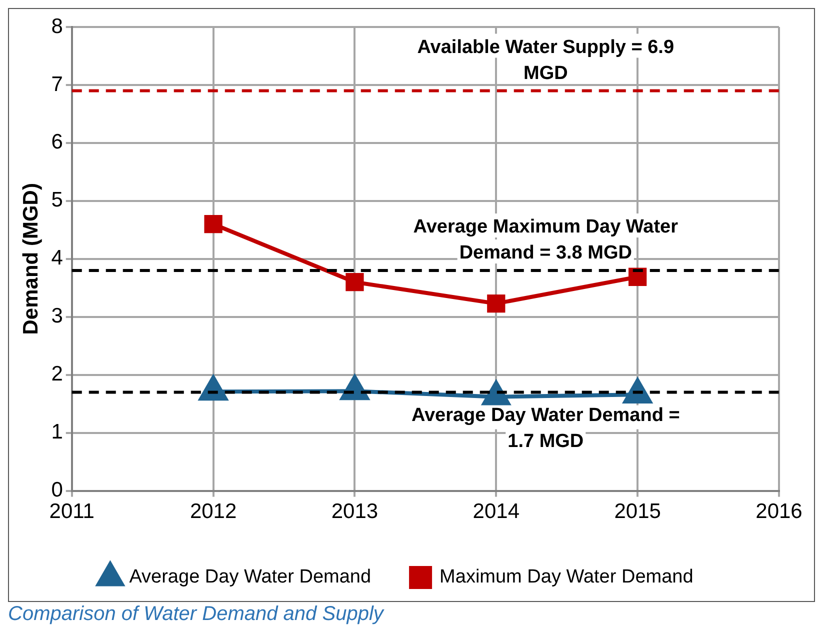 The image size is (825, 644). I want to click on x-tick-label: 2014, so click(496, 512).